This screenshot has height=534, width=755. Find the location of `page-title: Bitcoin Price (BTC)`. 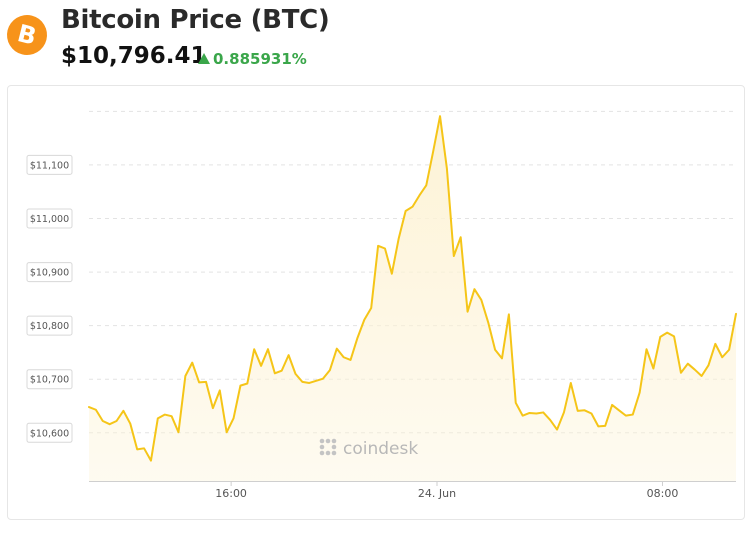

page-title: Bitcoin Price (BTC) is located at coordinates (195, 20).